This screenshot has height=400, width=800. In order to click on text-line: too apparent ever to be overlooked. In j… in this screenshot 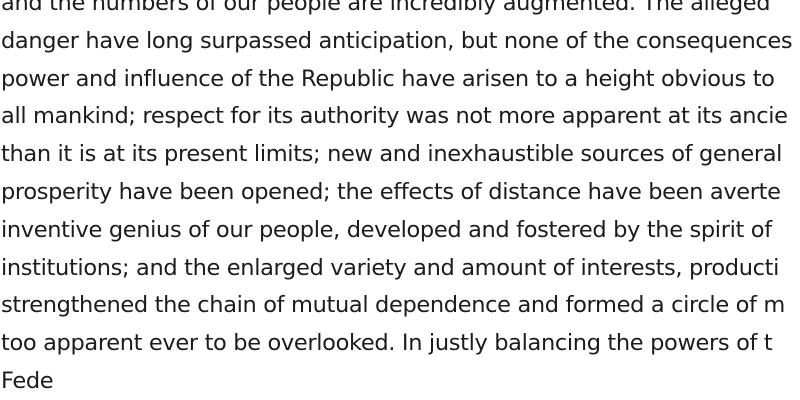, I will do `click(387, 343)`.